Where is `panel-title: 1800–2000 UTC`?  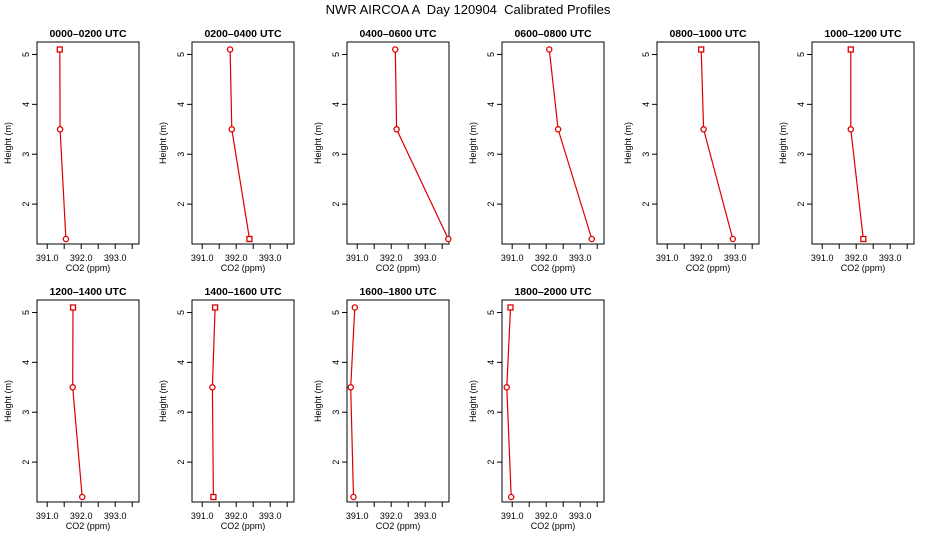
panel-title: 1800–2000 UTC is located at coordinates (552, 292).